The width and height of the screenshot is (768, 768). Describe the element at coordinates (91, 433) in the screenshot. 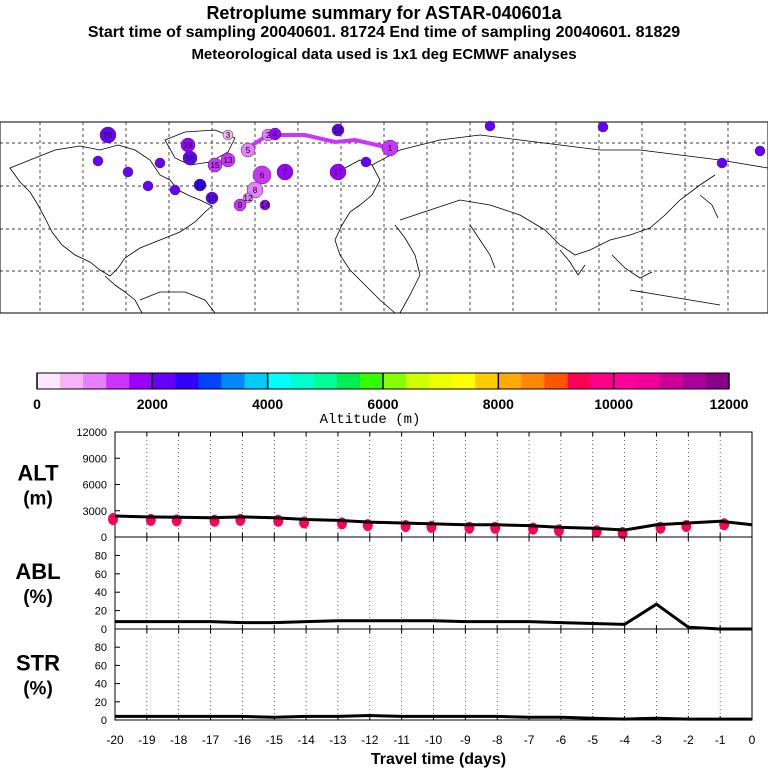

I see `y-tick-label: 12000` at that location.